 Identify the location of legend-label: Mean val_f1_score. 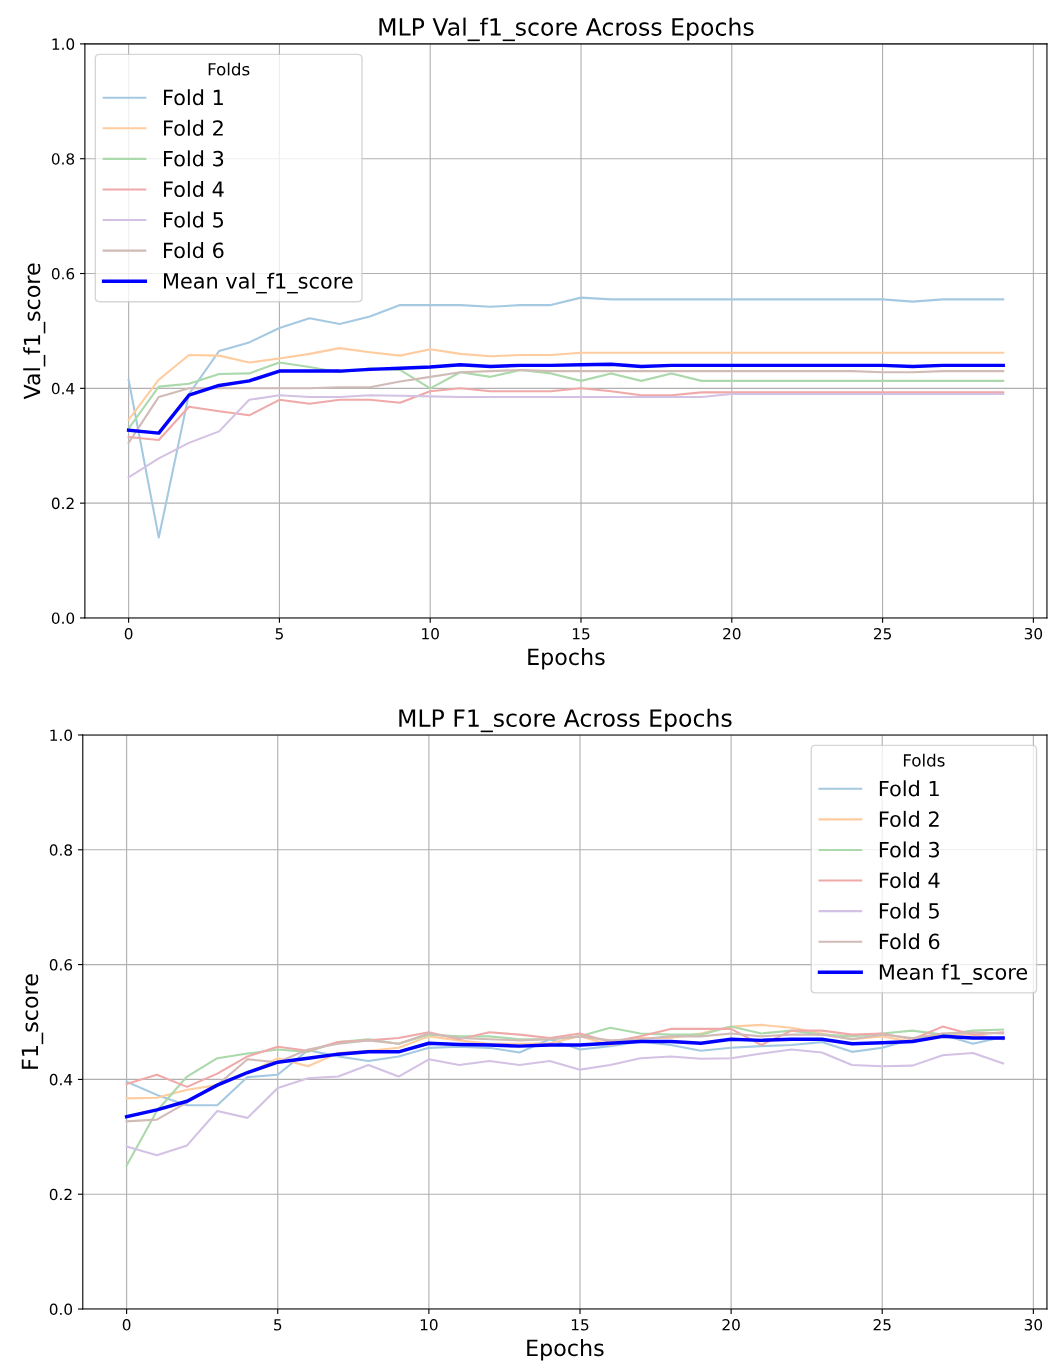
(258, 283).